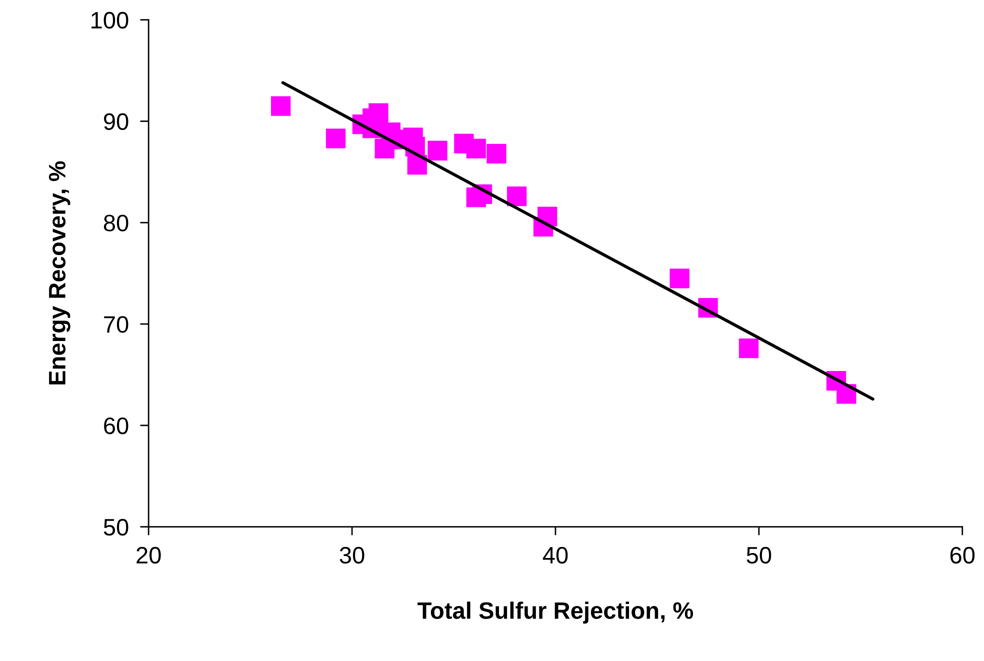 The width and height of the screenshot is (984, 661). What do you see at coordinates (59, 272) in the screenshot?
I see `y-axis-title: Energy Recovery, %` at bounding box center [59, 272].